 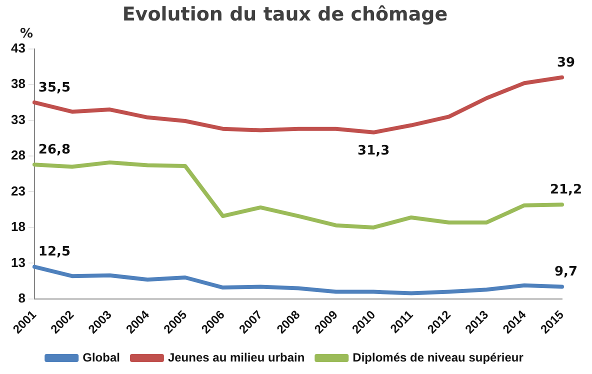 I want to click on legend-label: Jeunes au milieu urbain, so click(x=236, y=357).